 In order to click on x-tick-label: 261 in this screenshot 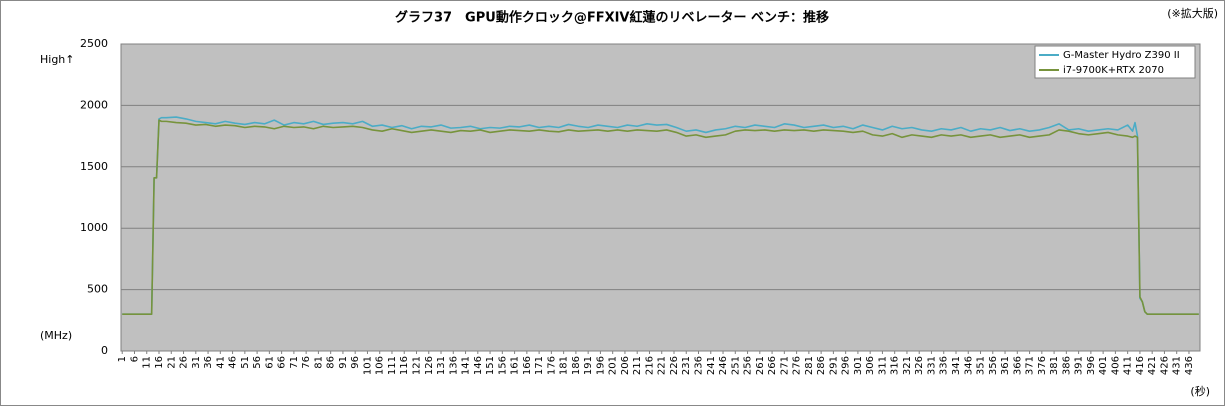, I will do `click(760, 365)`.